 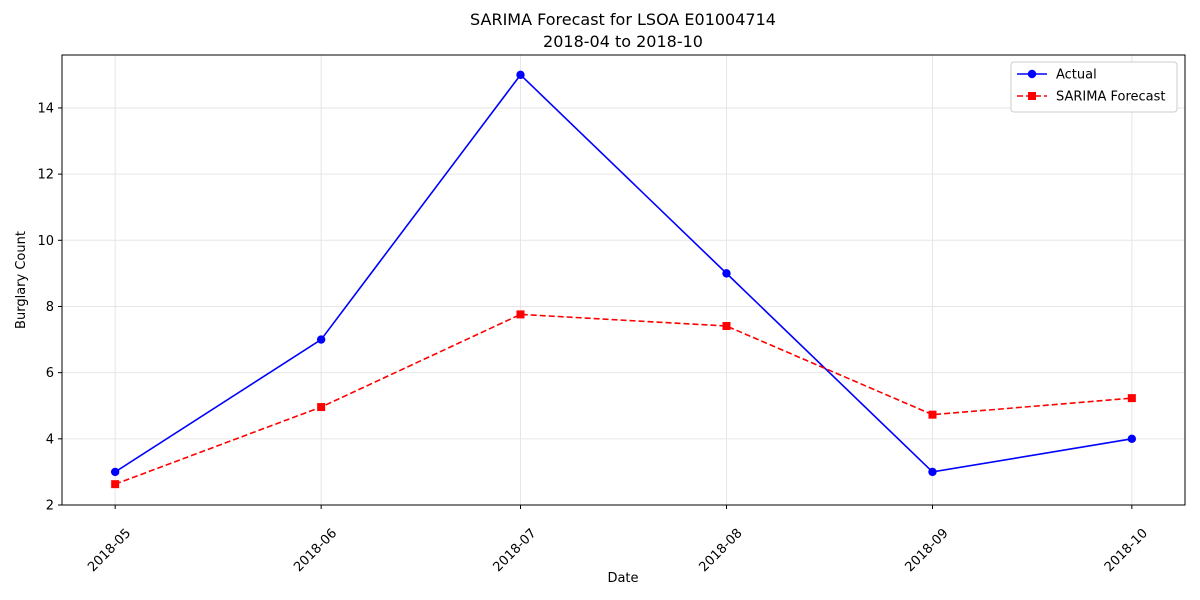 I want to click on y-tick-label: 6, so click(x=50, y=373).